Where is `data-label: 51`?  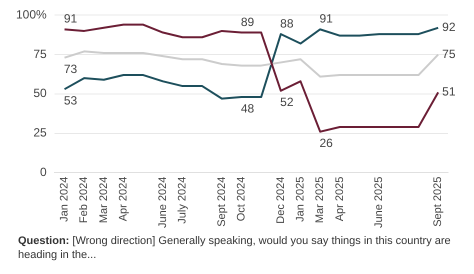 data-label: 51 is located at coordinates (449, 91).